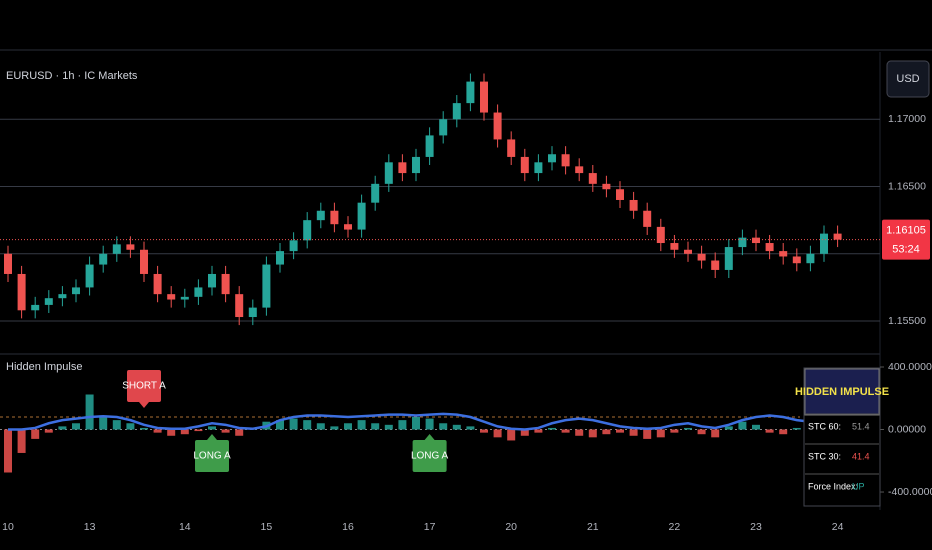  What do you see at coordinates (858, 486) in the screenshot?
I see `panel-row-value: UP` at bounding box center [858, 486].